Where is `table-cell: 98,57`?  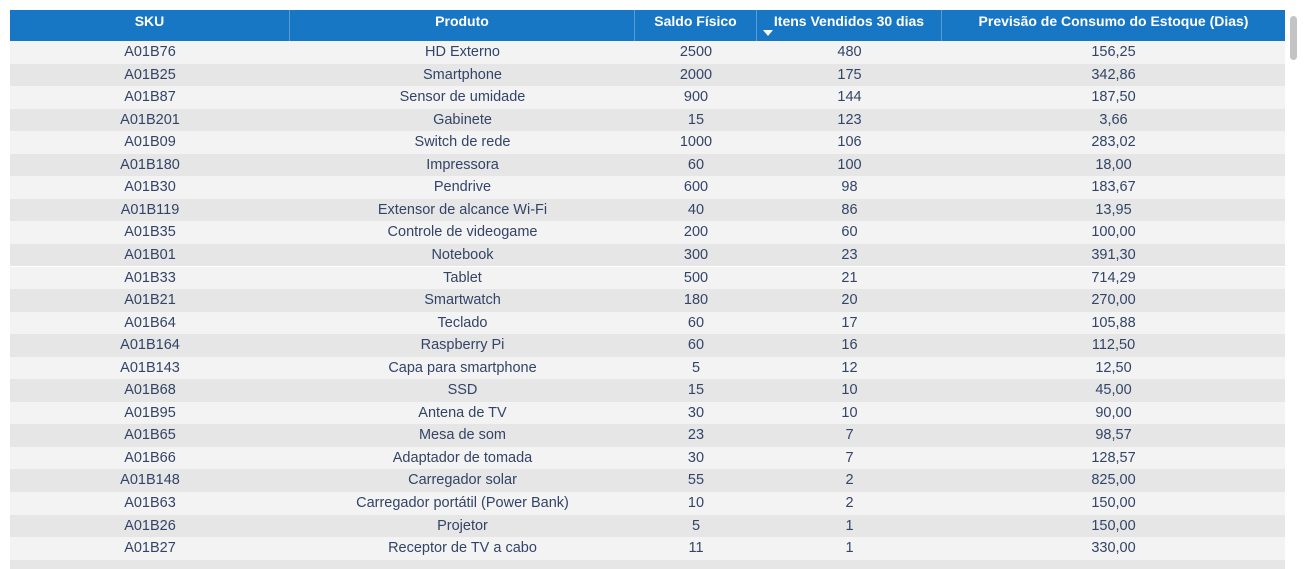
table-cell: 98,57 is located at coordinates (1113, 435).